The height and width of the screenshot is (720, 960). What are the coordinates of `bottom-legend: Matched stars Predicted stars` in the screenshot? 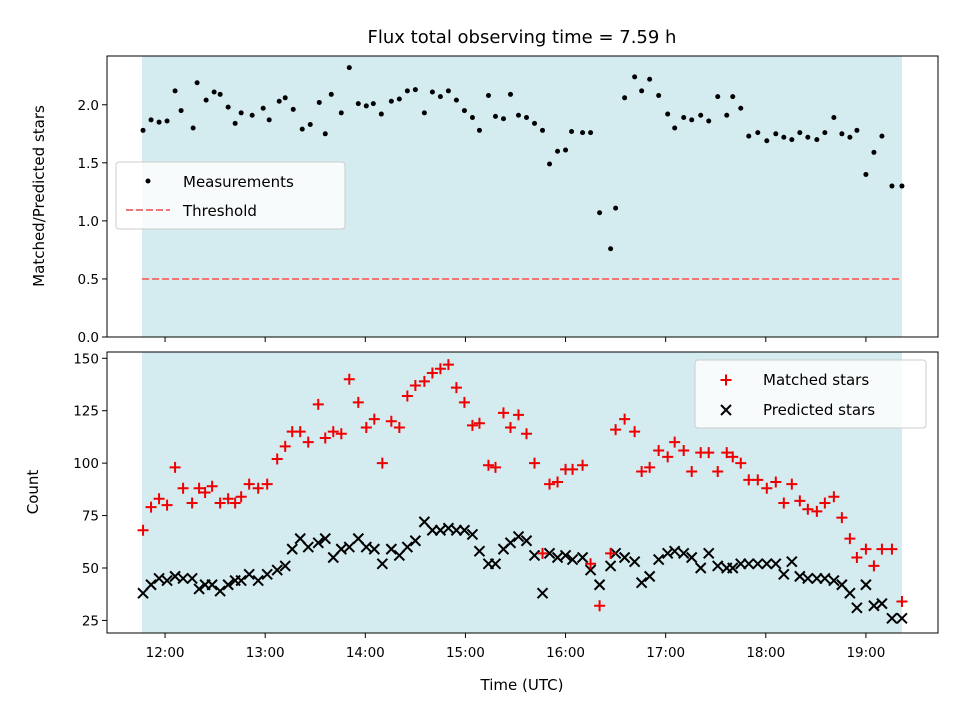 It's located at (810, 394).